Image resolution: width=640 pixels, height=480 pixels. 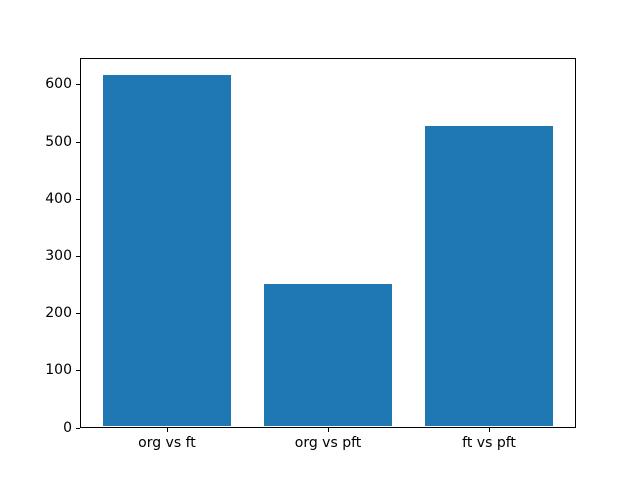 What do you see at coordinates (58, 255) in the screenshot?
I see `y-tick-label: 300` at bounding box center [58, 255].